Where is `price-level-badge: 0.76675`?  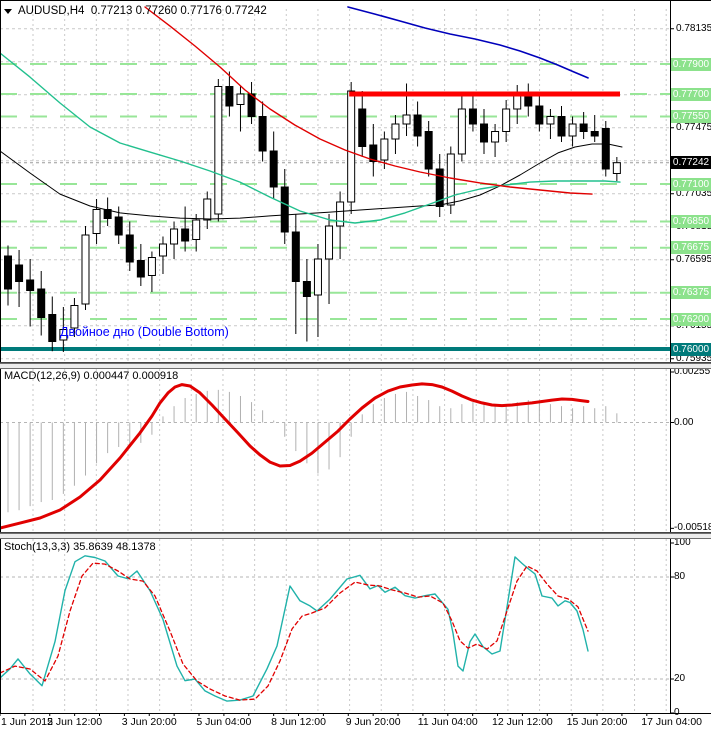
price-level-badge: 0.76675 is located at coordinates (691, 248).